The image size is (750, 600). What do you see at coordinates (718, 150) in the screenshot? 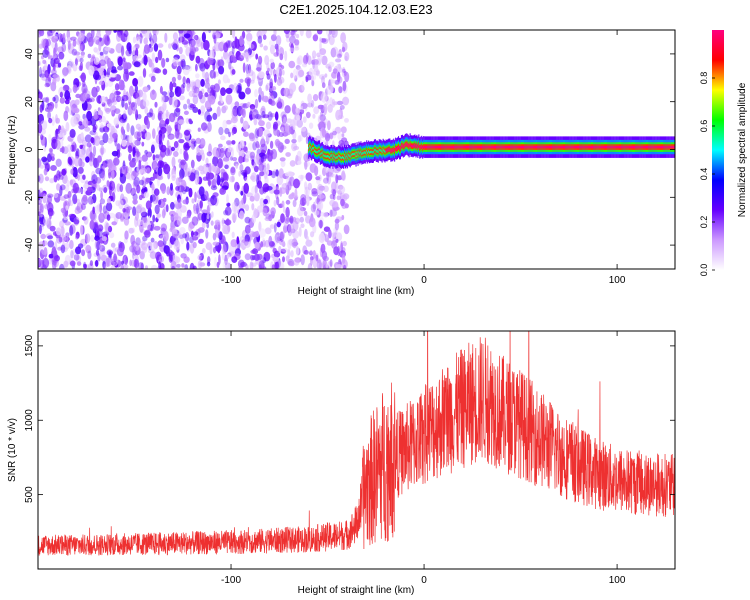
I see `colorbar-gradient` at bounding box center [718, 150].